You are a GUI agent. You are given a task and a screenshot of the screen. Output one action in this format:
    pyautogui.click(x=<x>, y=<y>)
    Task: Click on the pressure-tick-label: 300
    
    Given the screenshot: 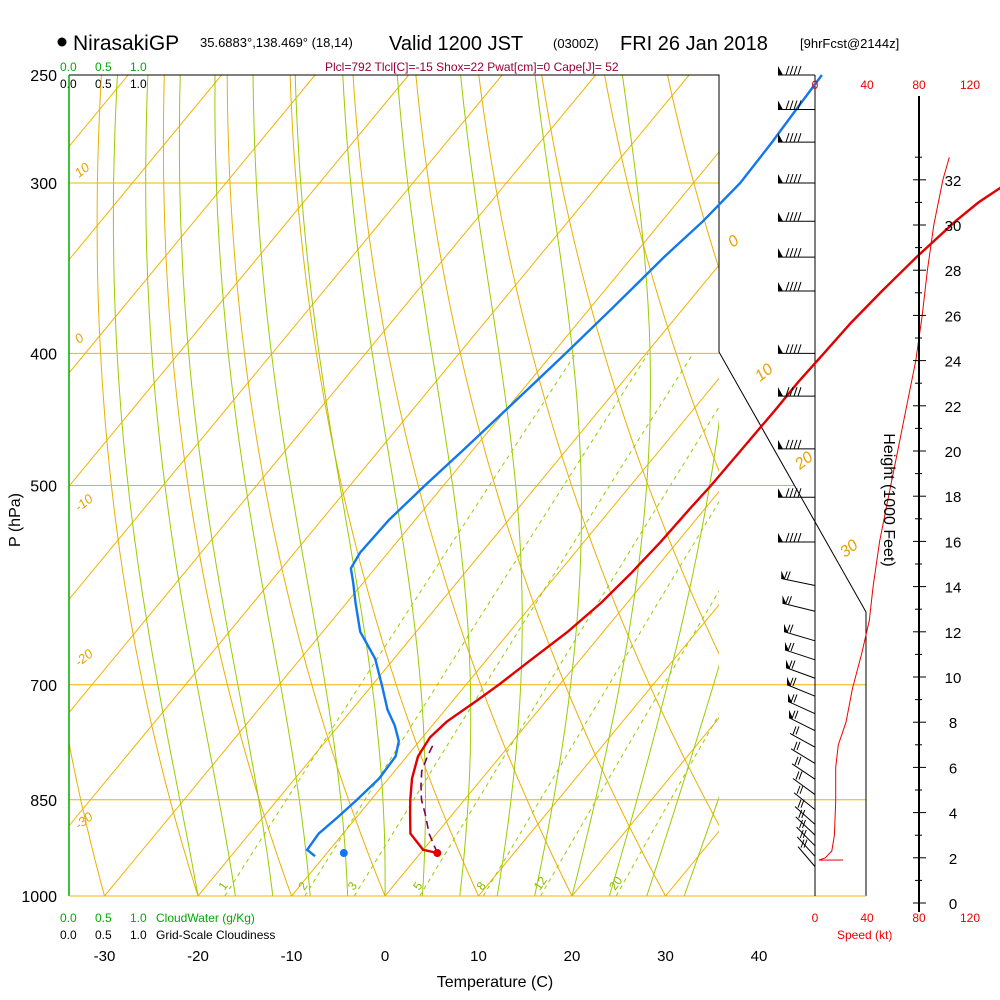 What is the action you would take?
    pyautogui.click(x=43, y=184)
    